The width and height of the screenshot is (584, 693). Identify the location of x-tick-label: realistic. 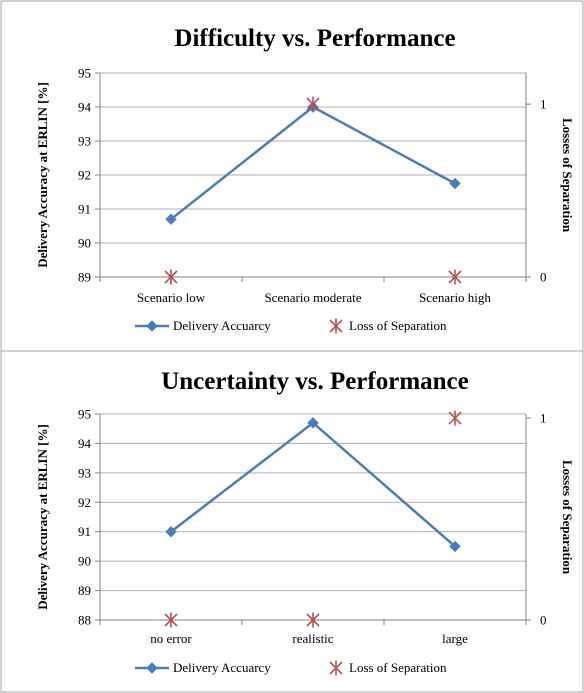
(312, 638).